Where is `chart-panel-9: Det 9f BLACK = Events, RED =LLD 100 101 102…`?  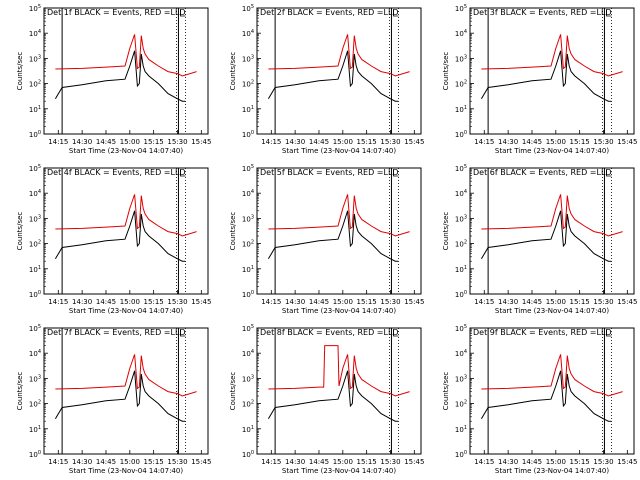
chart-panel-9: Det 9f BLACK = Events, RED =LLD 100 101 102… is located at coordinates (539, 399).